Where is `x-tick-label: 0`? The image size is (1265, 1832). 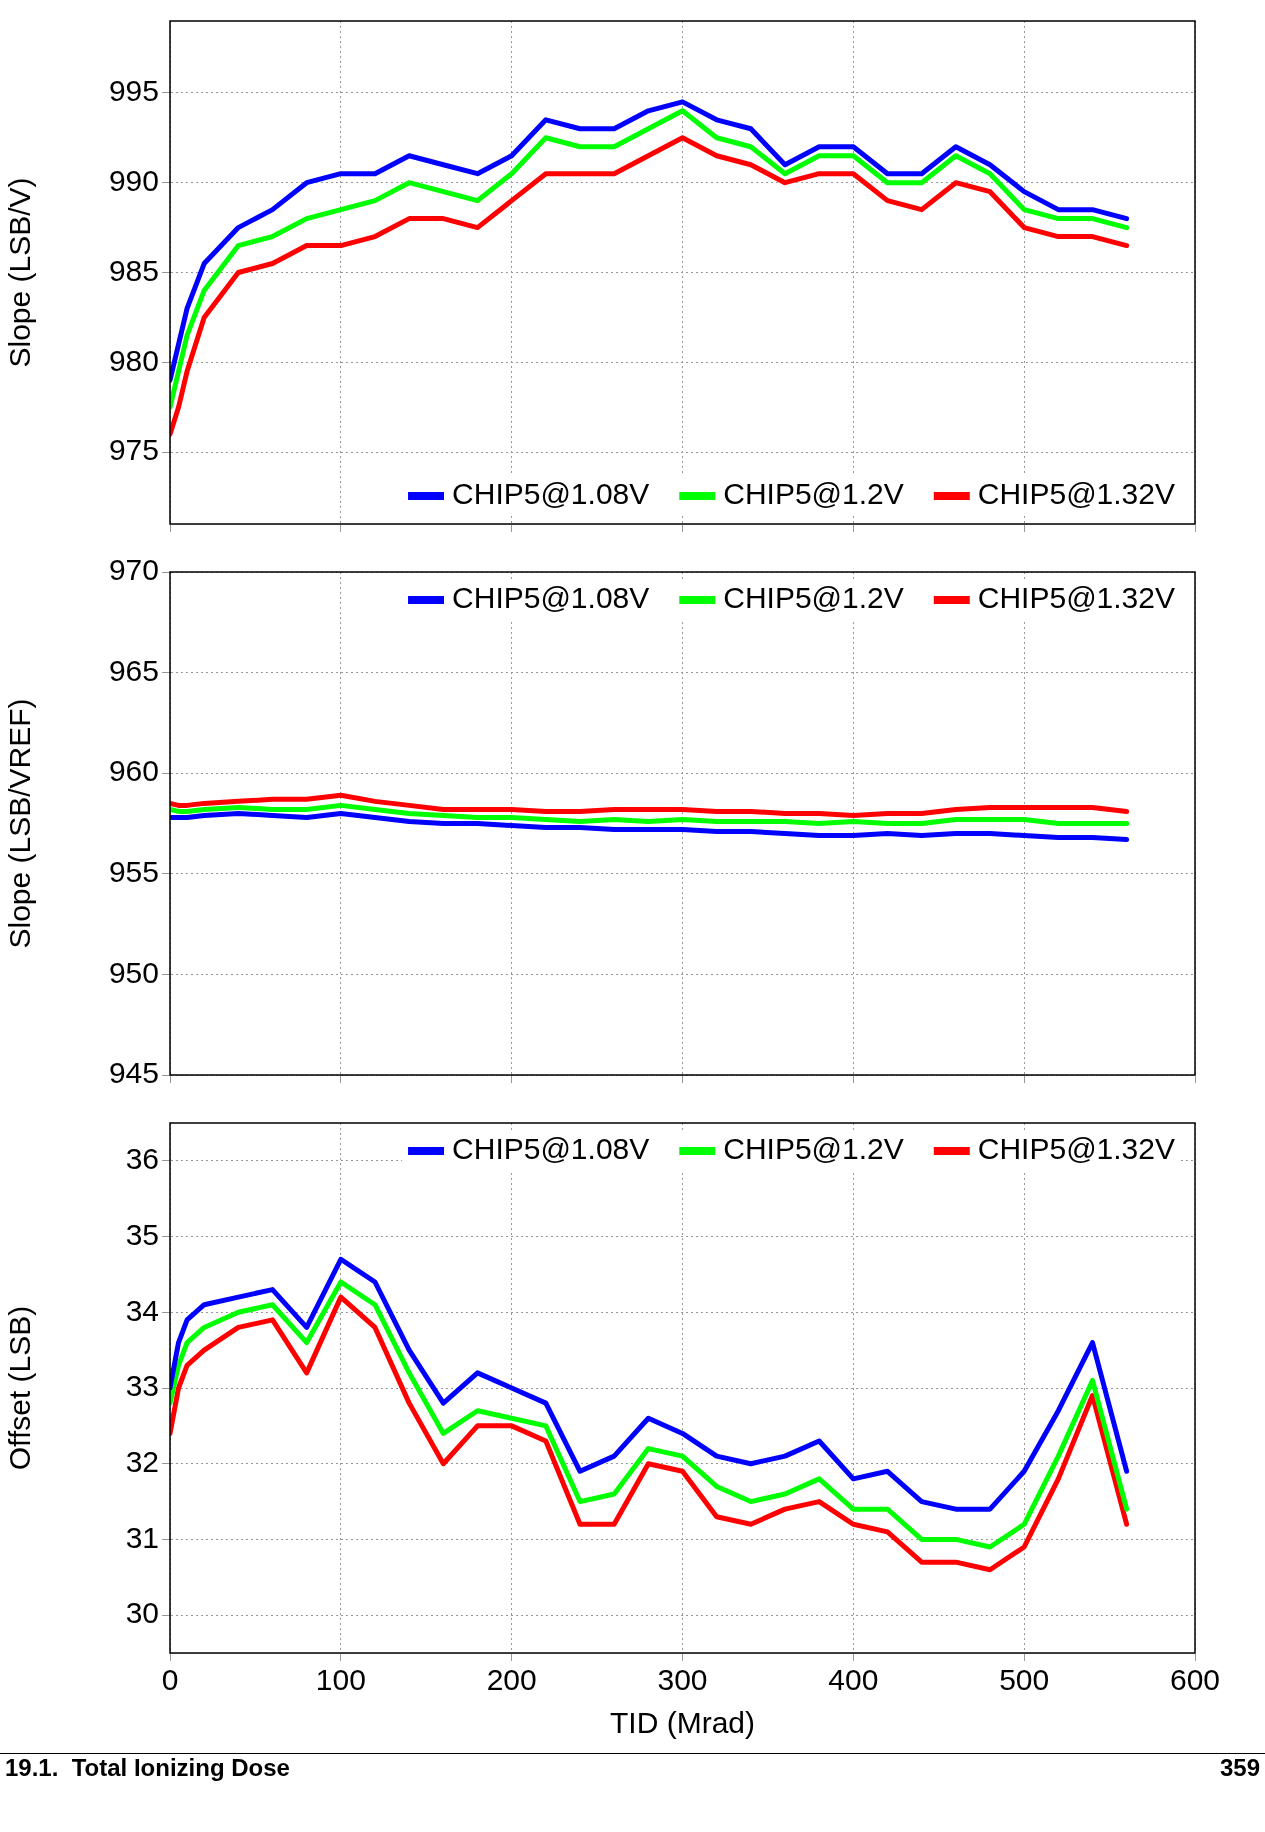 x-tick-label: 0 is located at coordinates (170, 1680).